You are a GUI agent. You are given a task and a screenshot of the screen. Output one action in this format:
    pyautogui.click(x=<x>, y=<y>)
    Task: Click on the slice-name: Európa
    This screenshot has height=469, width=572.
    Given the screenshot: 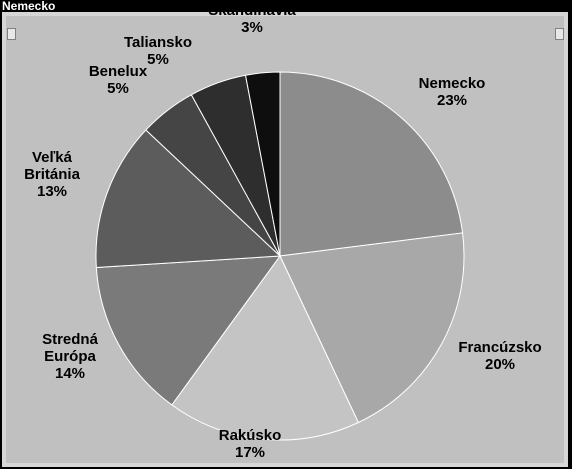 What is the action you would take?
    pyautogui.click(x=70, y=356)
    